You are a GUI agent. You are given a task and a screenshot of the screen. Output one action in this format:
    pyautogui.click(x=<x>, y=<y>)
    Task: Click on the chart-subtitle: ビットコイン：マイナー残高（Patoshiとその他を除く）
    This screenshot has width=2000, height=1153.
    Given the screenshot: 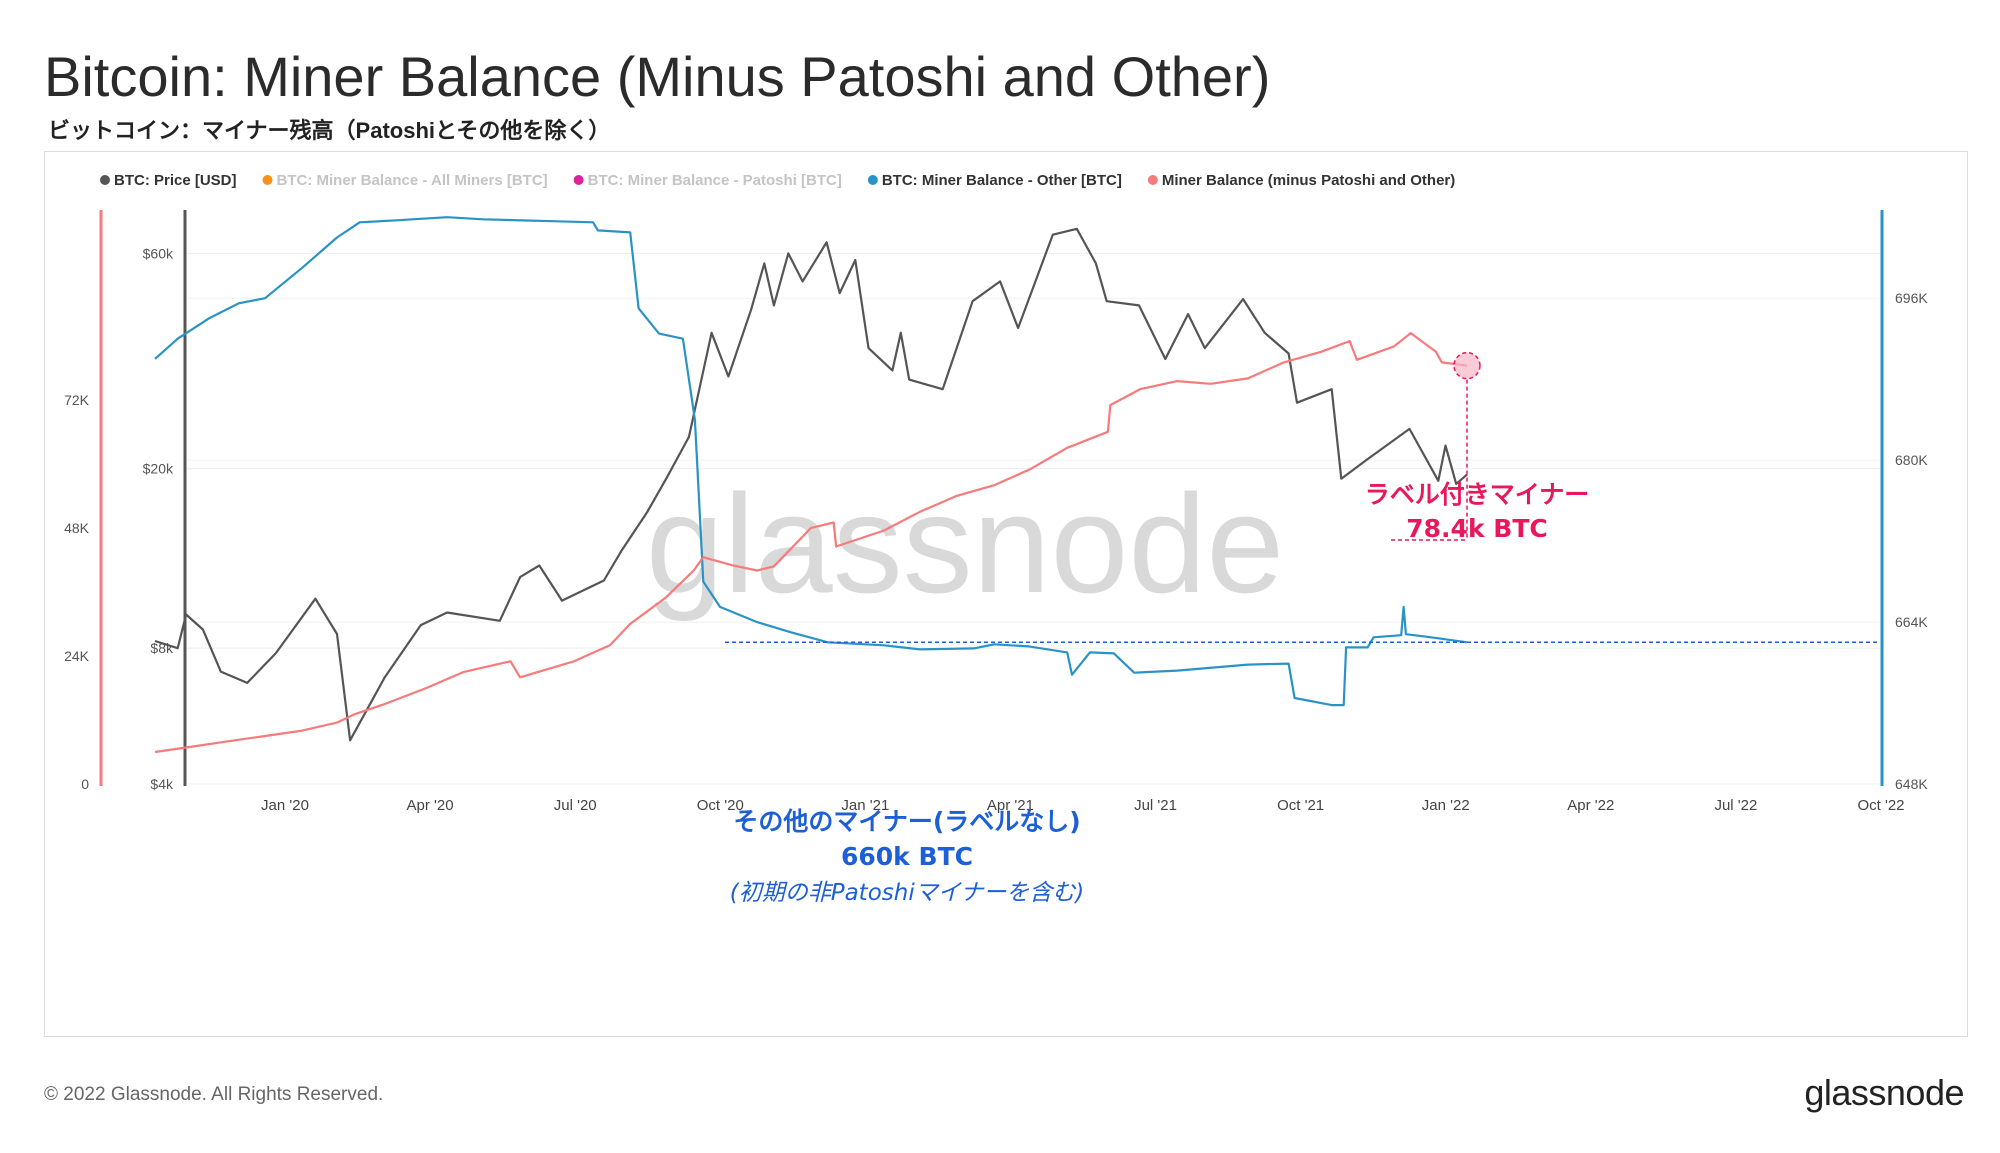 What is the action you would take?
    pyautogui.click(x=329, y=130)
    